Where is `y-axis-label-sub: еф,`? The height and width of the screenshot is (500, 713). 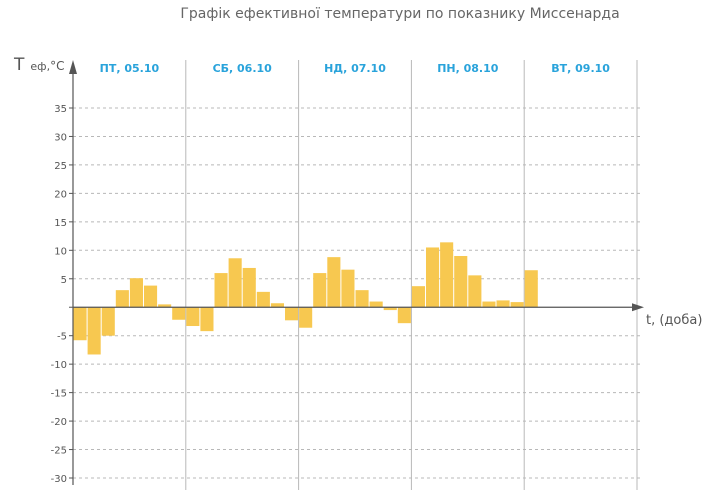 y-axis-label-sub: еф, is located at coordinates (40, 66).